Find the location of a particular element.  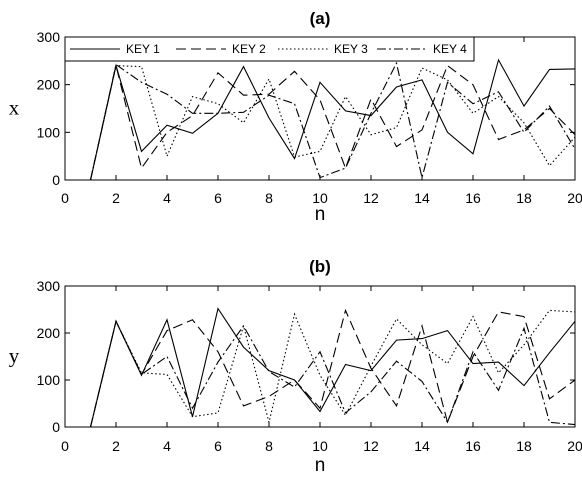

legend-label: KEY 3 is located at coordinates (351, 49).